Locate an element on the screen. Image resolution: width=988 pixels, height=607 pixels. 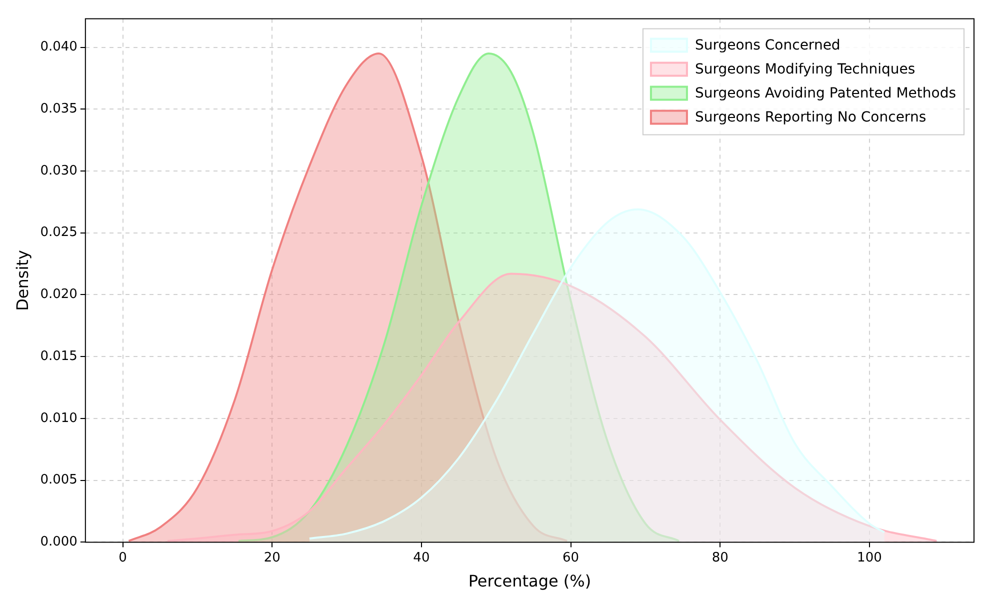
y-tick-label: 0.010 is located at coordinates (59, 418).